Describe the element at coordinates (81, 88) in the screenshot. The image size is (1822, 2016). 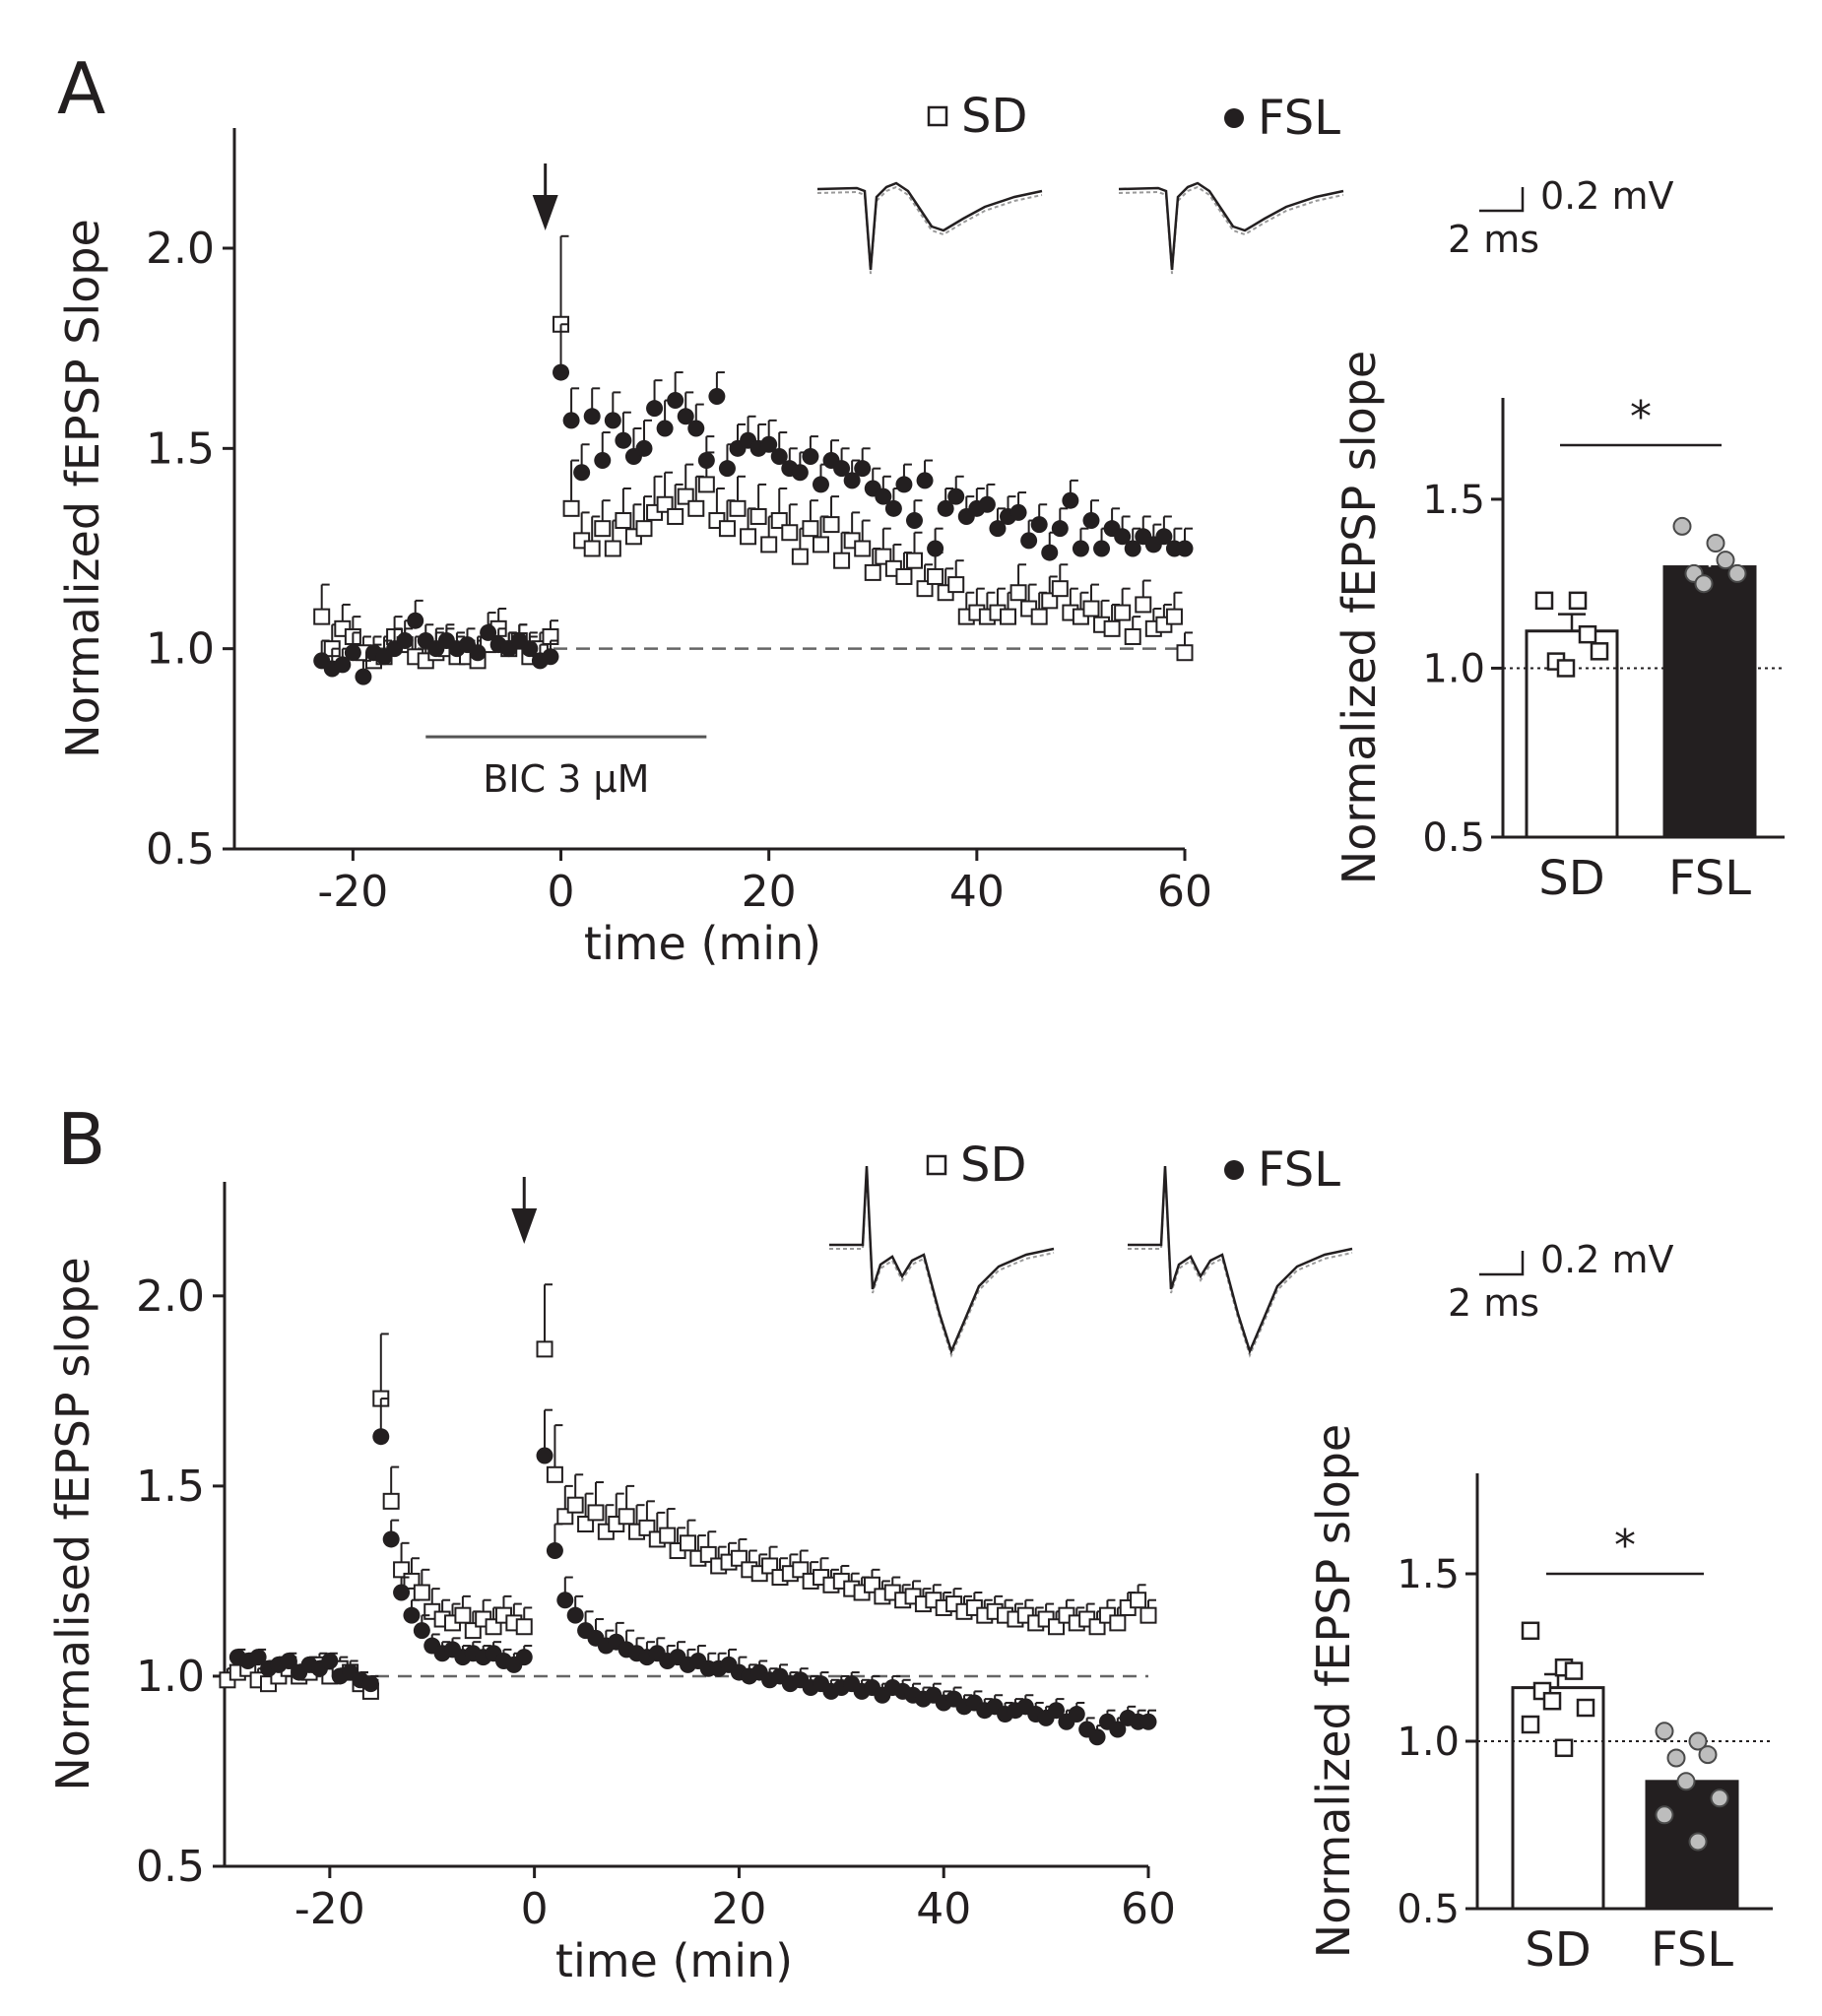
I see `panel-a-label: A` at that location.